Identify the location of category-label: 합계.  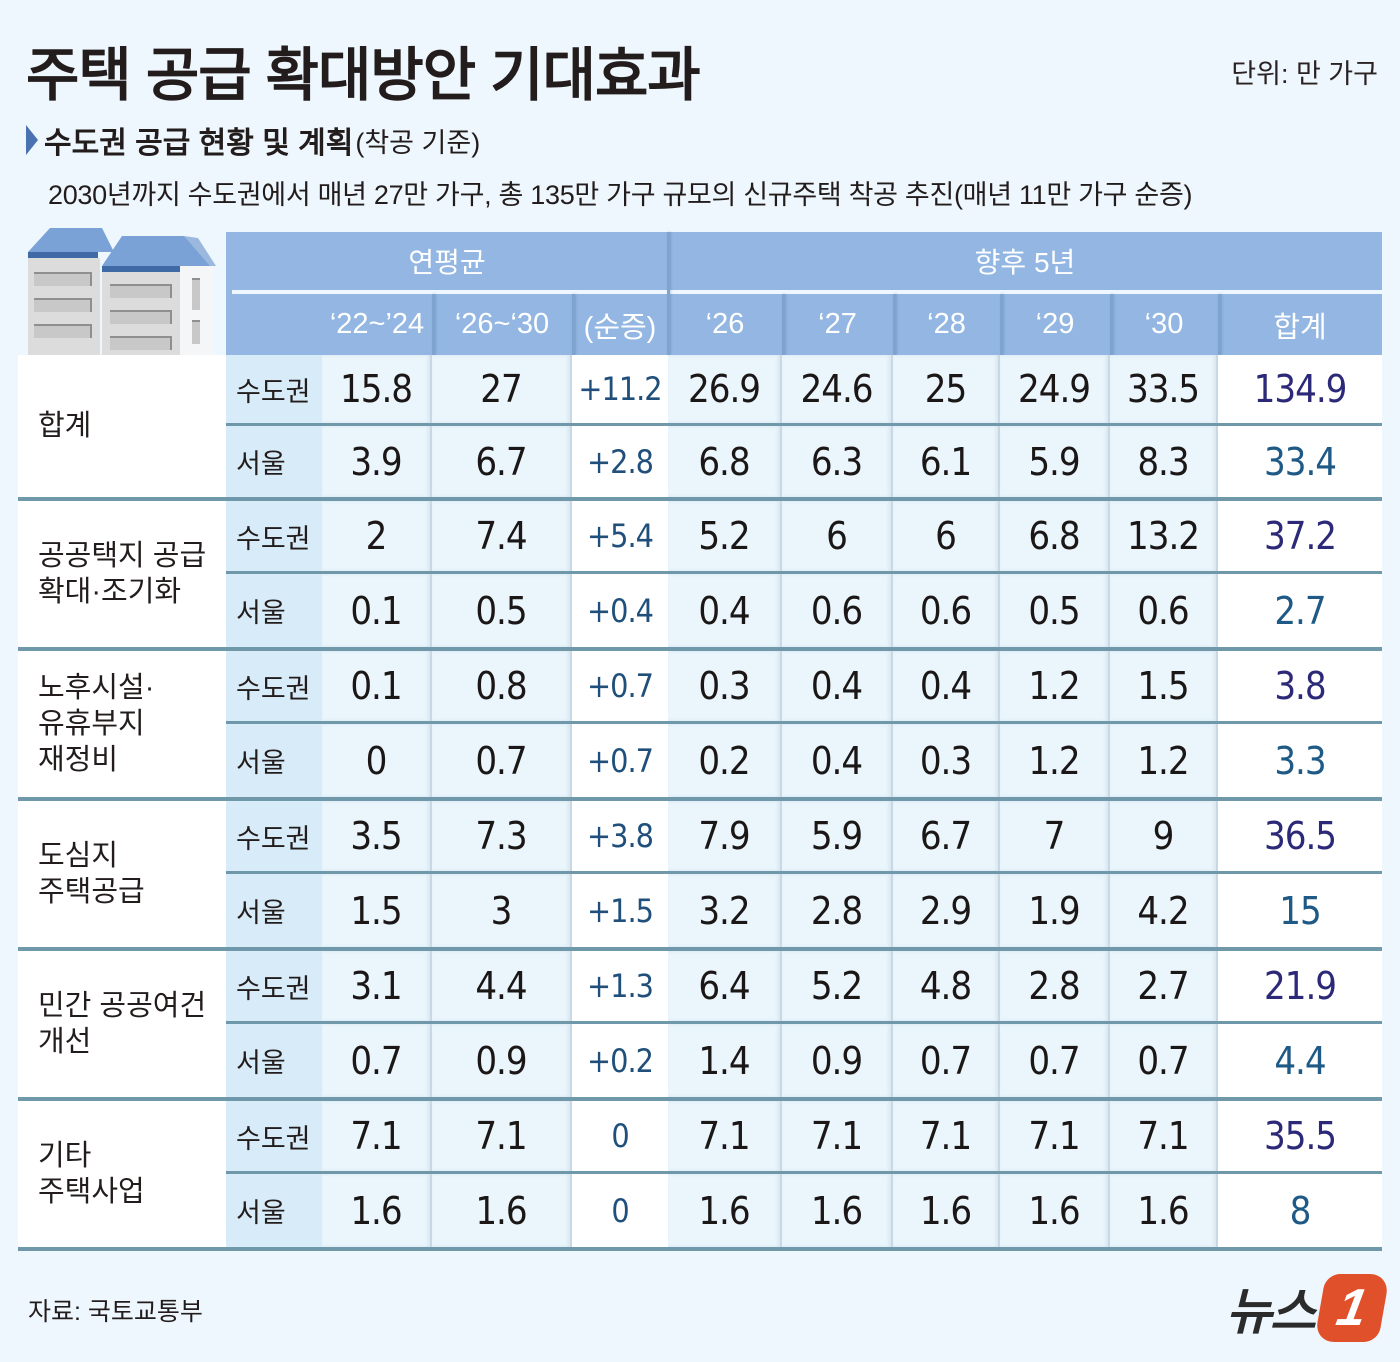
(122, 426).